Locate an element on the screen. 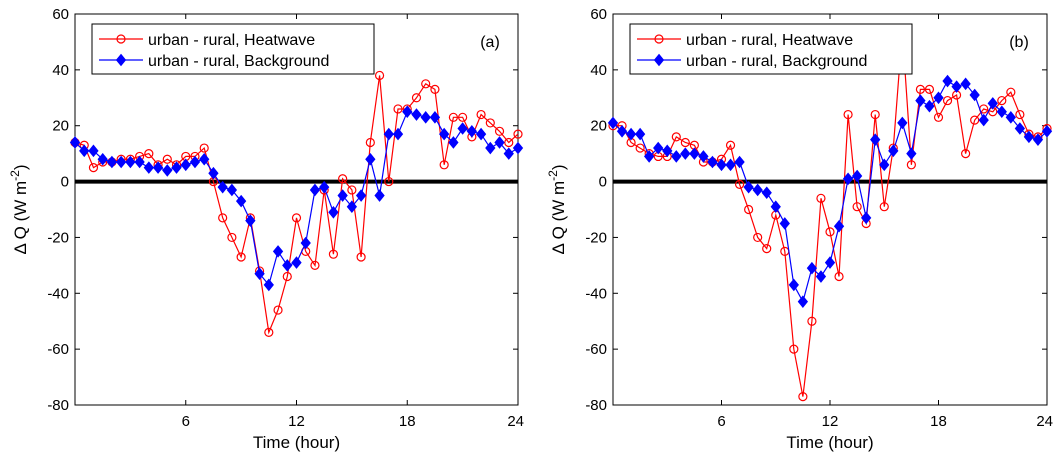 The width and height of the screenshot is (1056, 459). x-tick-label: 24 is located at coordinates (515, 421).